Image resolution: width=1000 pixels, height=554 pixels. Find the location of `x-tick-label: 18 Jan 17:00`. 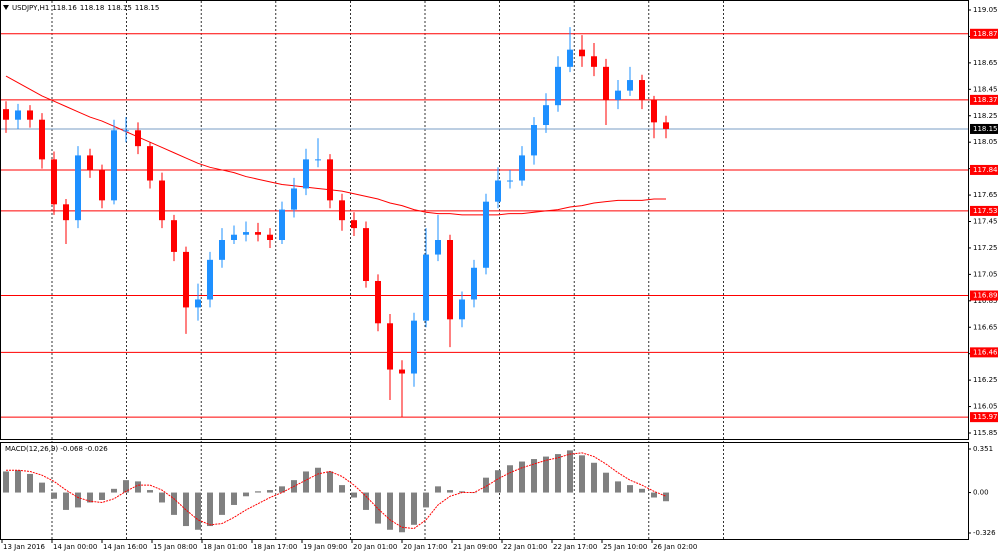

x-tick-label: 18 Jan 17:00 is located at coordinates (275, 547).